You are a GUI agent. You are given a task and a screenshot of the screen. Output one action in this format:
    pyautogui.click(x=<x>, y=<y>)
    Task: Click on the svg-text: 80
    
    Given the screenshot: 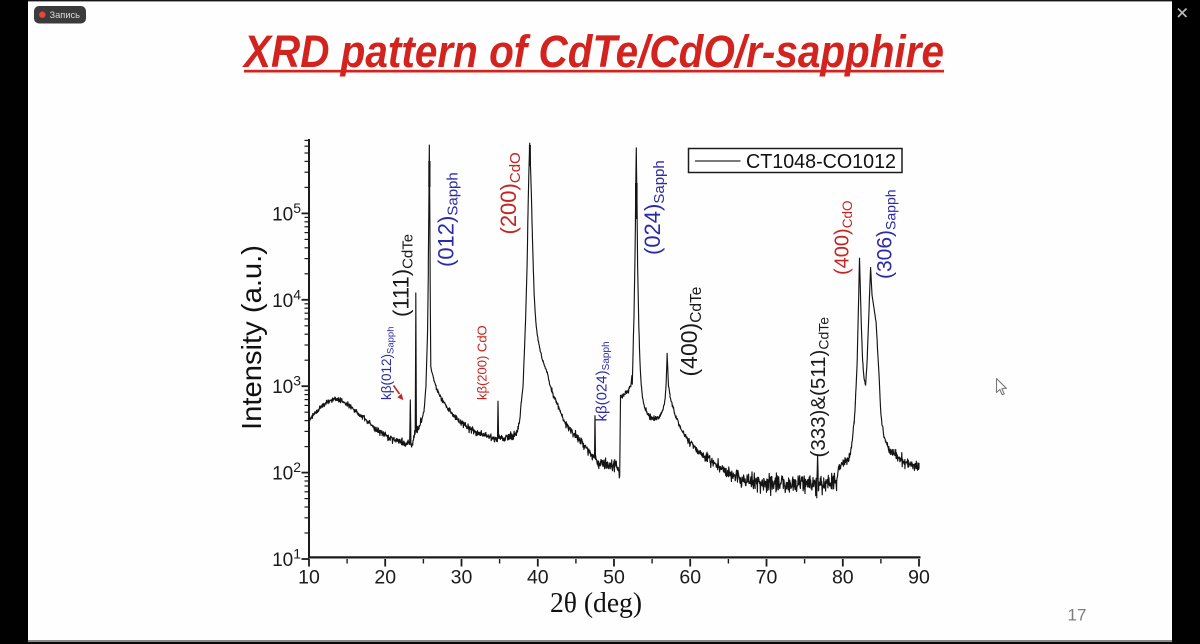 What is the action you would take?
    pyautogui.click(x=843, y=578)
    